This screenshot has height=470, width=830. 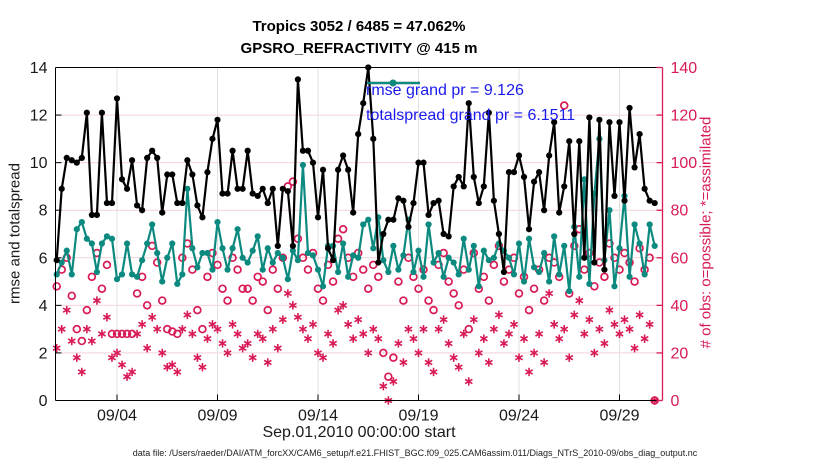 I want to click on svg-text: 8, so click(x=43, y=211).